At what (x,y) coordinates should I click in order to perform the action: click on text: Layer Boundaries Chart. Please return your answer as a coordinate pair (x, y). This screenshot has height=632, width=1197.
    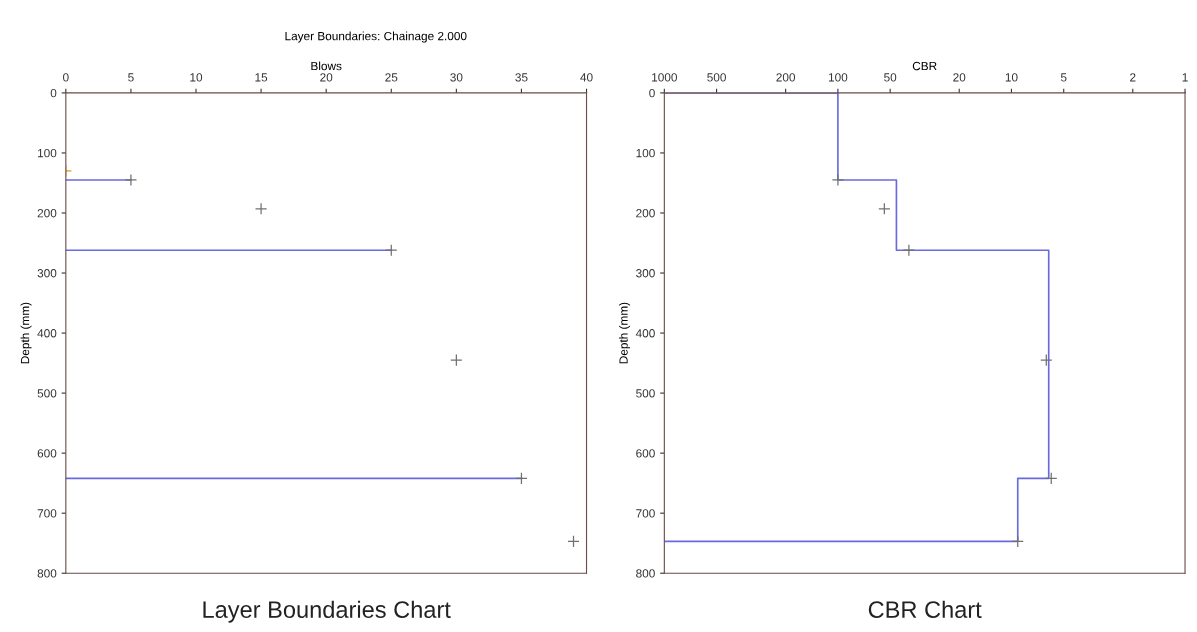
    Looking at the image, I should click on (327, 611).